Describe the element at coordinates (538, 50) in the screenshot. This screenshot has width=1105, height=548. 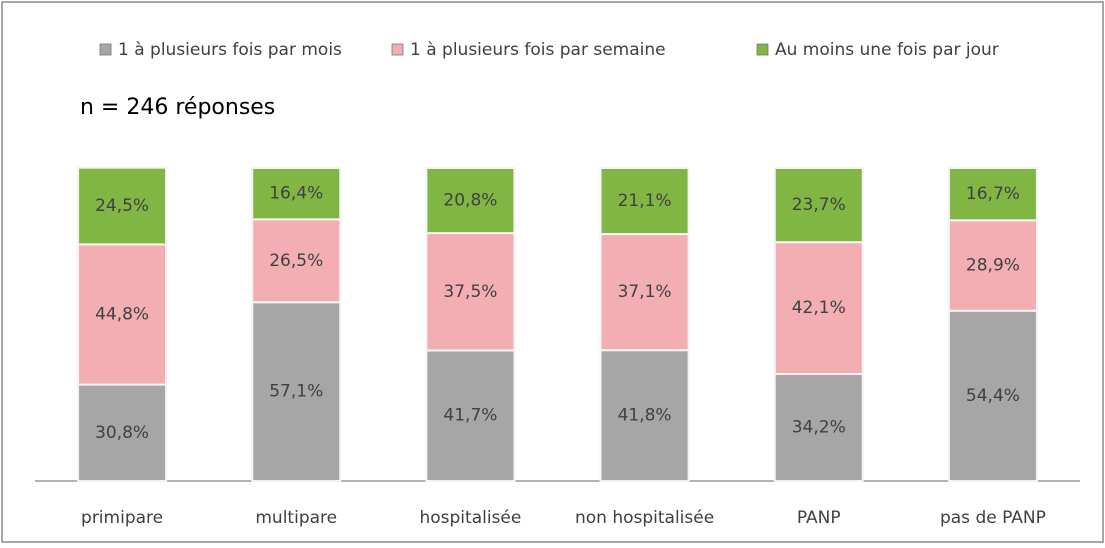
I see `legend-label: 1 à plusieurs fois par semaine` at that location.